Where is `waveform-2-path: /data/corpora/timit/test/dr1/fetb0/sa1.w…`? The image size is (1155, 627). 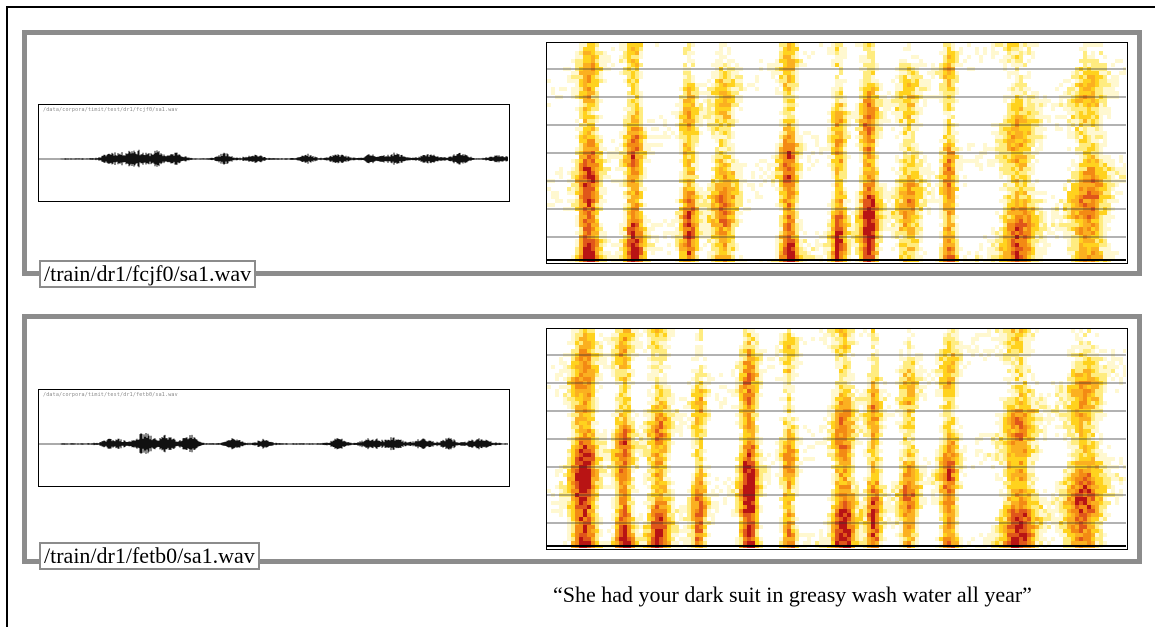 waveform-2-path: /data/corpora/timit/test/dr1/fetb0/sa1.w… is located at coordinates (110, 395).